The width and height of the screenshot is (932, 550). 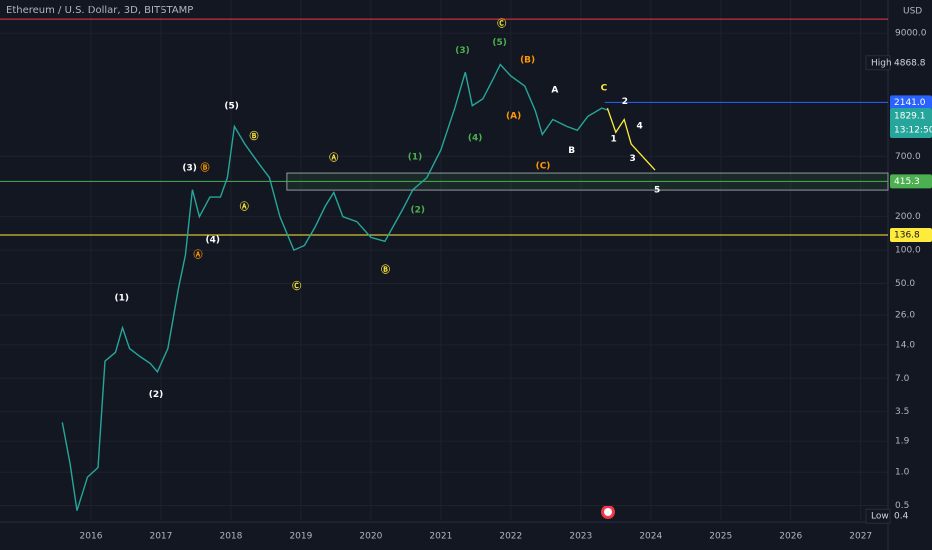 I want to click on x-tick-label: 2025, so click(x=720, y=537).